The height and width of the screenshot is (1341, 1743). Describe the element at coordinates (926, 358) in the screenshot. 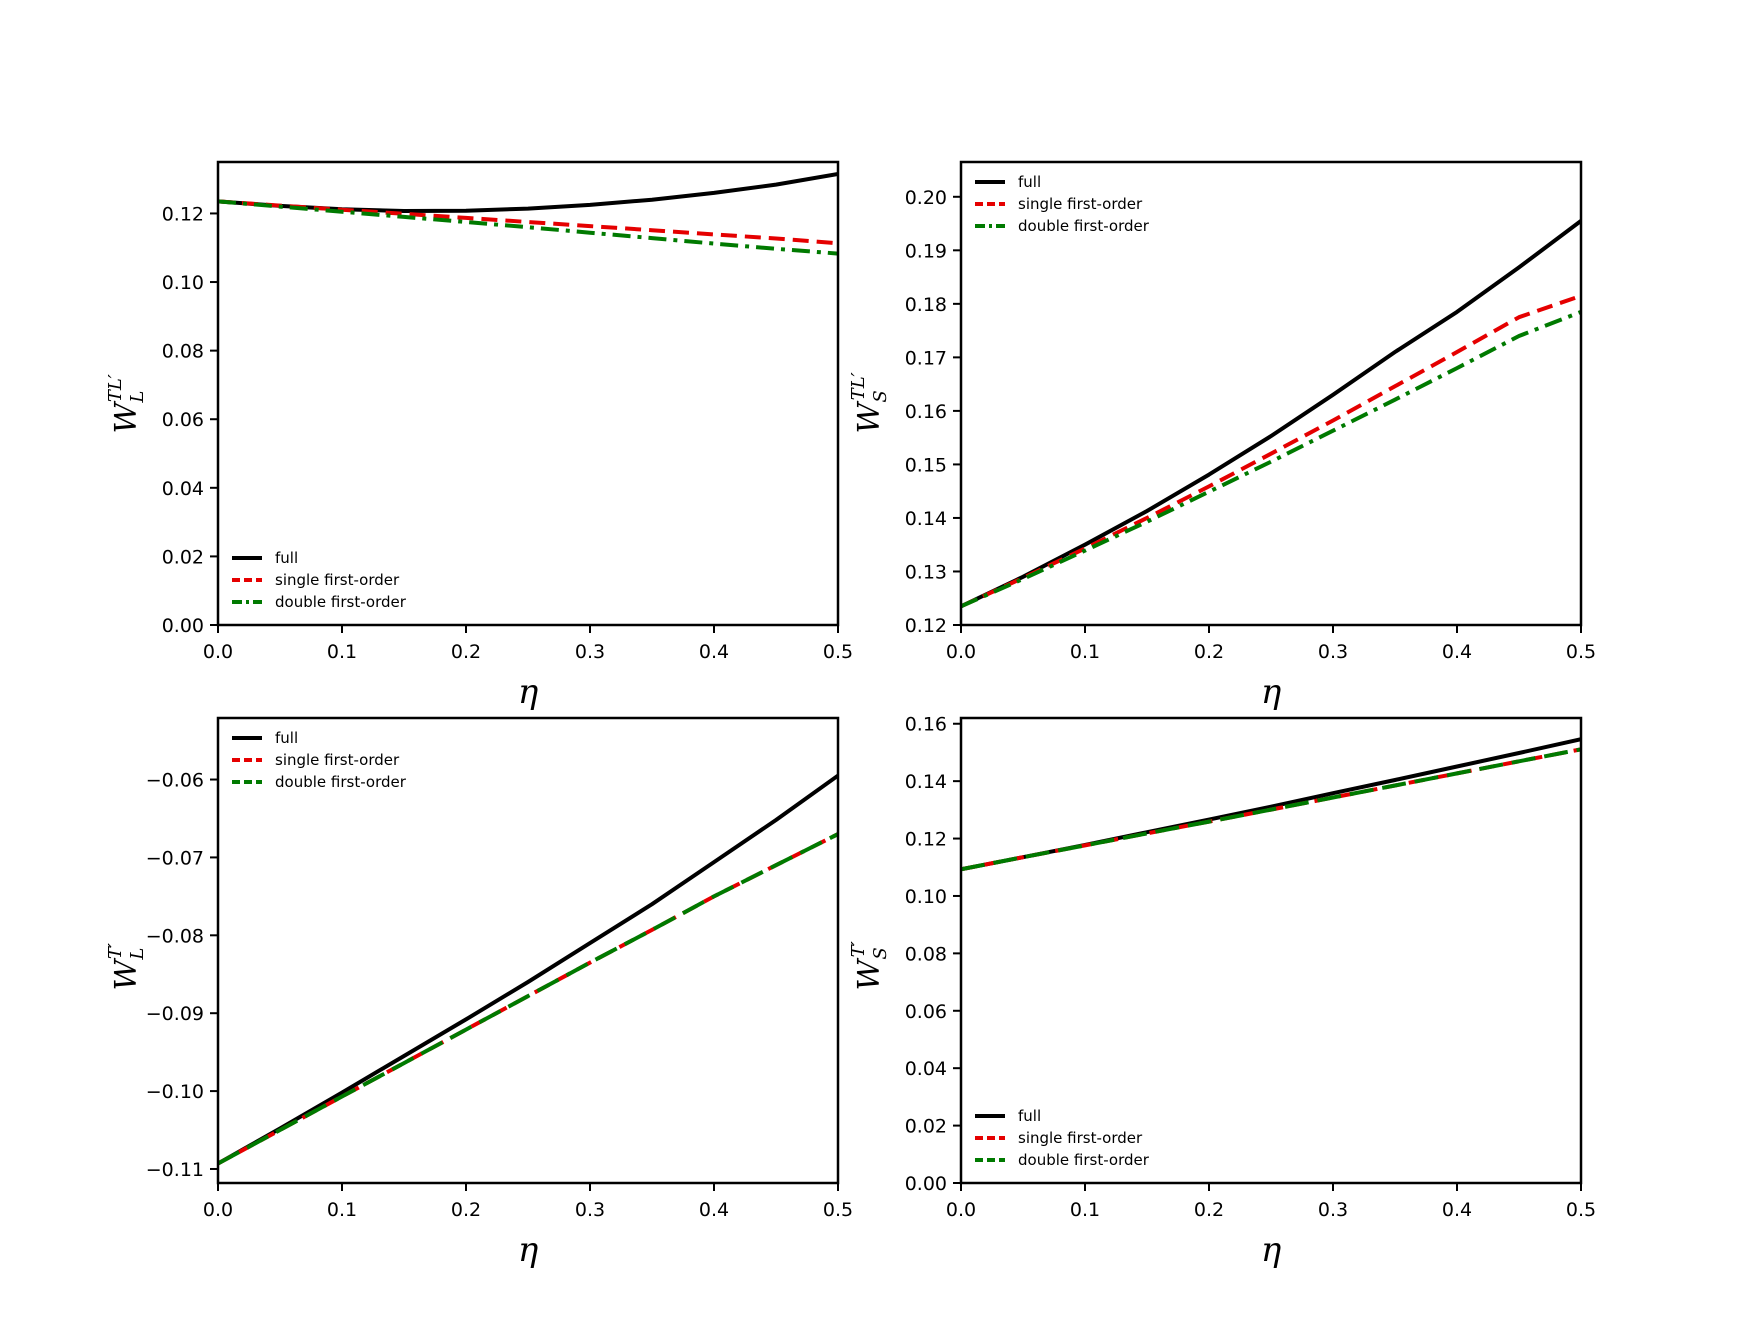

I see `y-tick-label: 0.17` at that location.